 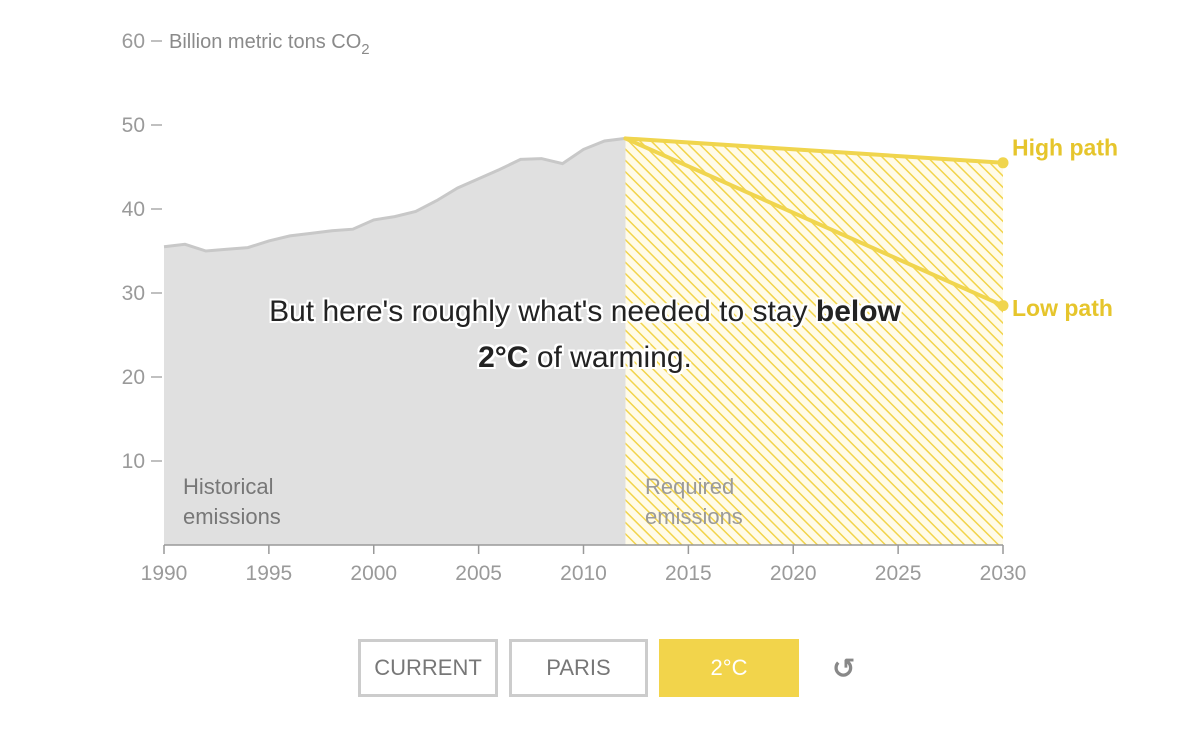 I want to click on required-label: Required, so click(x=689, y=486).